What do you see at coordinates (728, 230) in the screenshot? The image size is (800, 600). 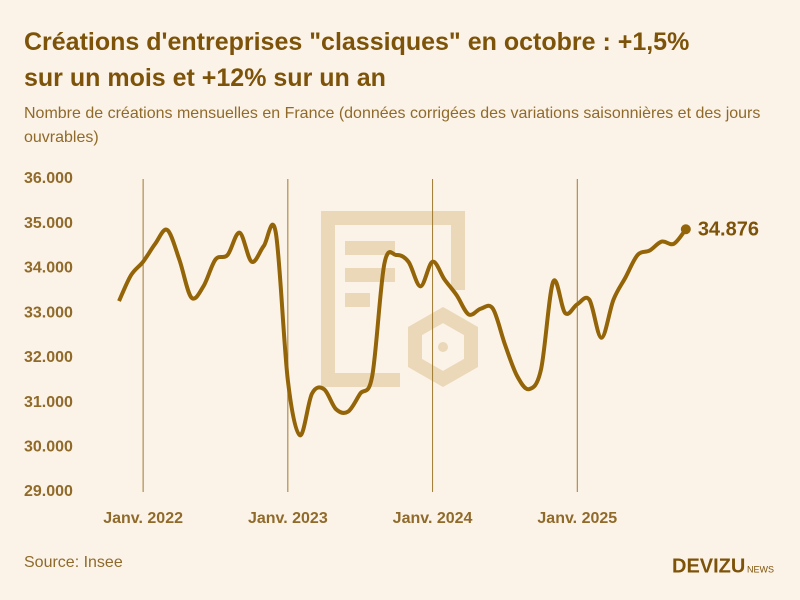 I see `value-label: 34.876` at bounding box center [728, 230].